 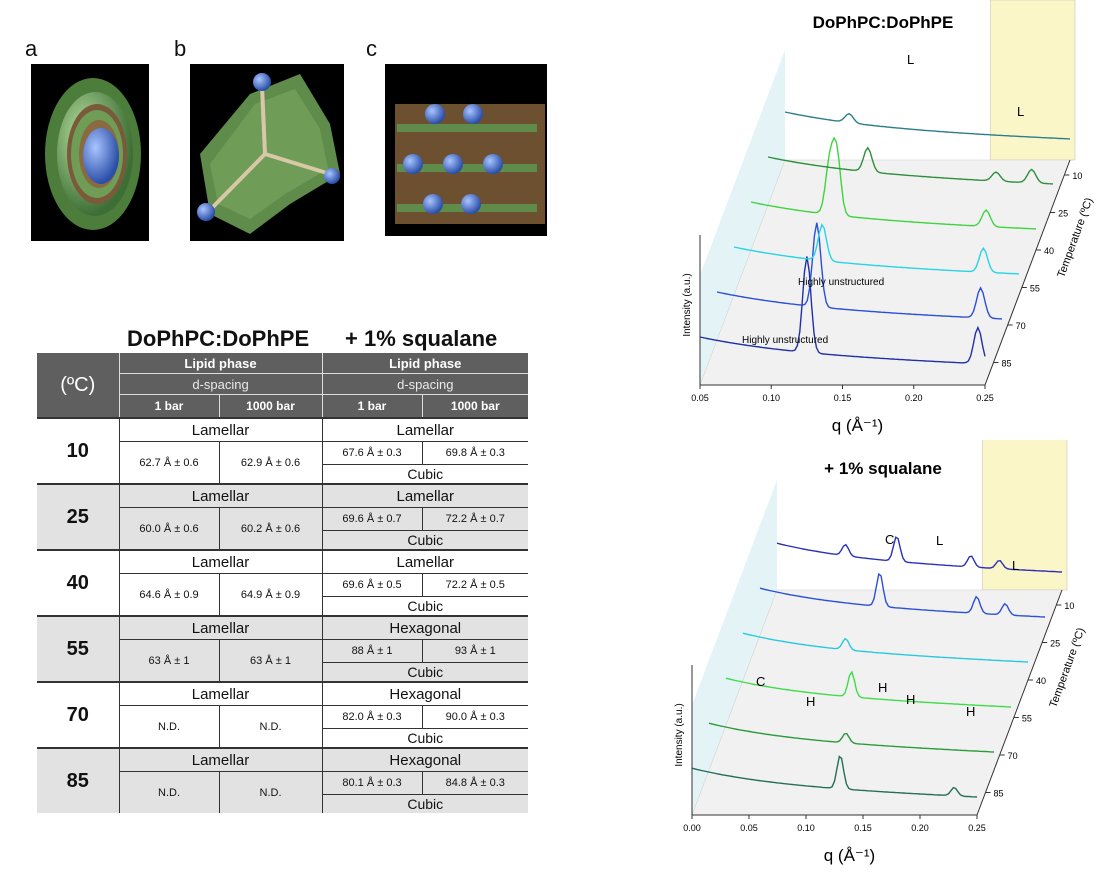 What do you see at coordinates (169, 792) in the screenshot?
I see `left-value-1bar: N.D.` at bounding box center [169, 792].